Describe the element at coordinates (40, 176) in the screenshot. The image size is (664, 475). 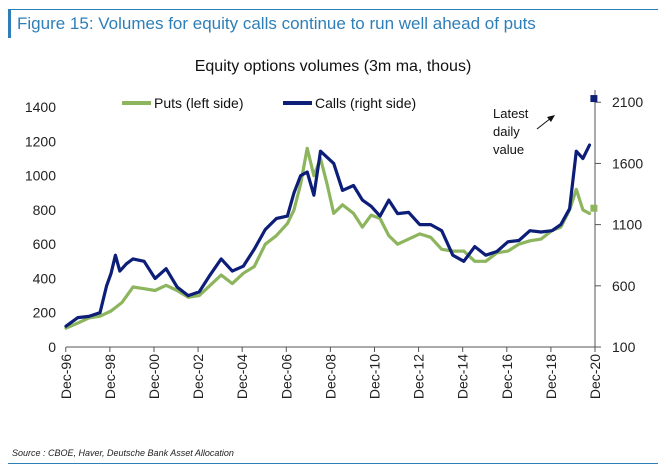
I see `y-left-tick-label: 1000` at that location.